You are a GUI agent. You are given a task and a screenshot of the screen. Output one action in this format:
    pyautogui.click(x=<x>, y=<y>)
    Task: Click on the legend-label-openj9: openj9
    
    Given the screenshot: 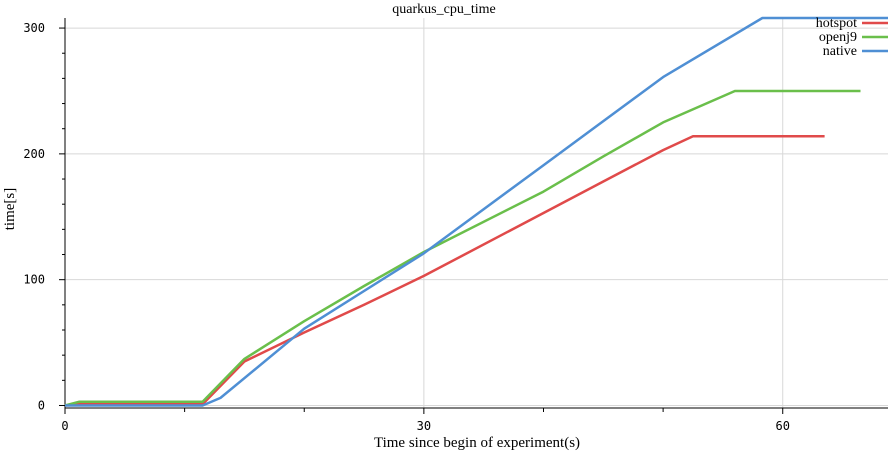 What is the action you would take?
    pyautogui.click(x=838, y=37)
    